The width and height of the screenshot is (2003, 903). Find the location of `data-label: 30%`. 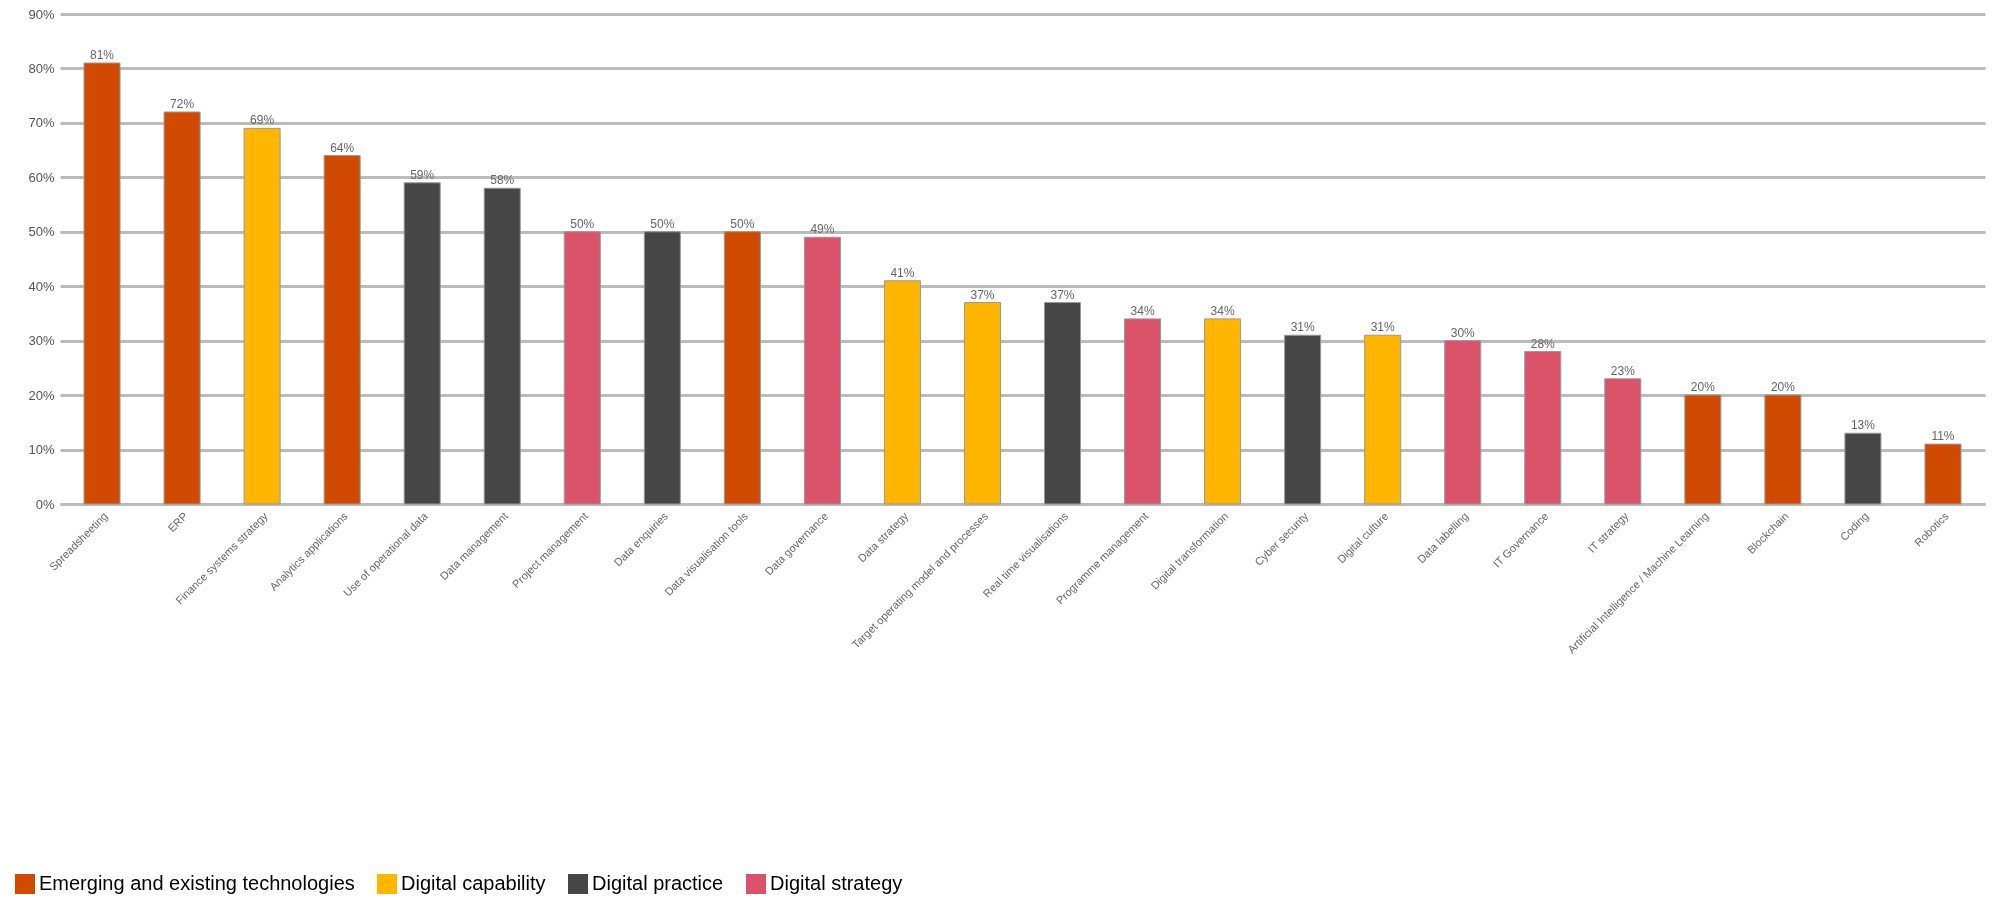

data-label: 30% is located at coordinates (1463, 332).